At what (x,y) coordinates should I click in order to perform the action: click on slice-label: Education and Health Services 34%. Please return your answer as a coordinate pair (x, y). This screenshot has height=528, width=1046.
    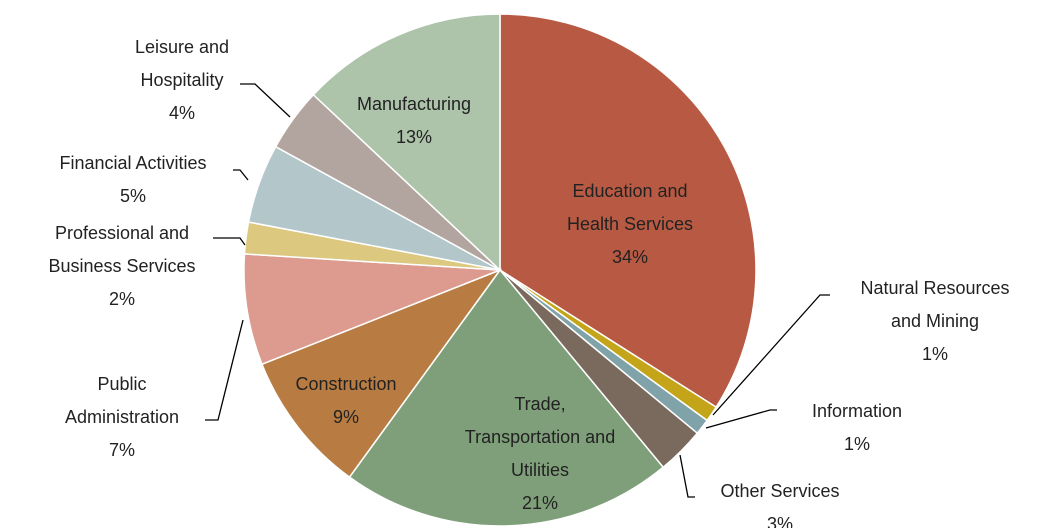
    Looking at the image, I should click on (630, 224).